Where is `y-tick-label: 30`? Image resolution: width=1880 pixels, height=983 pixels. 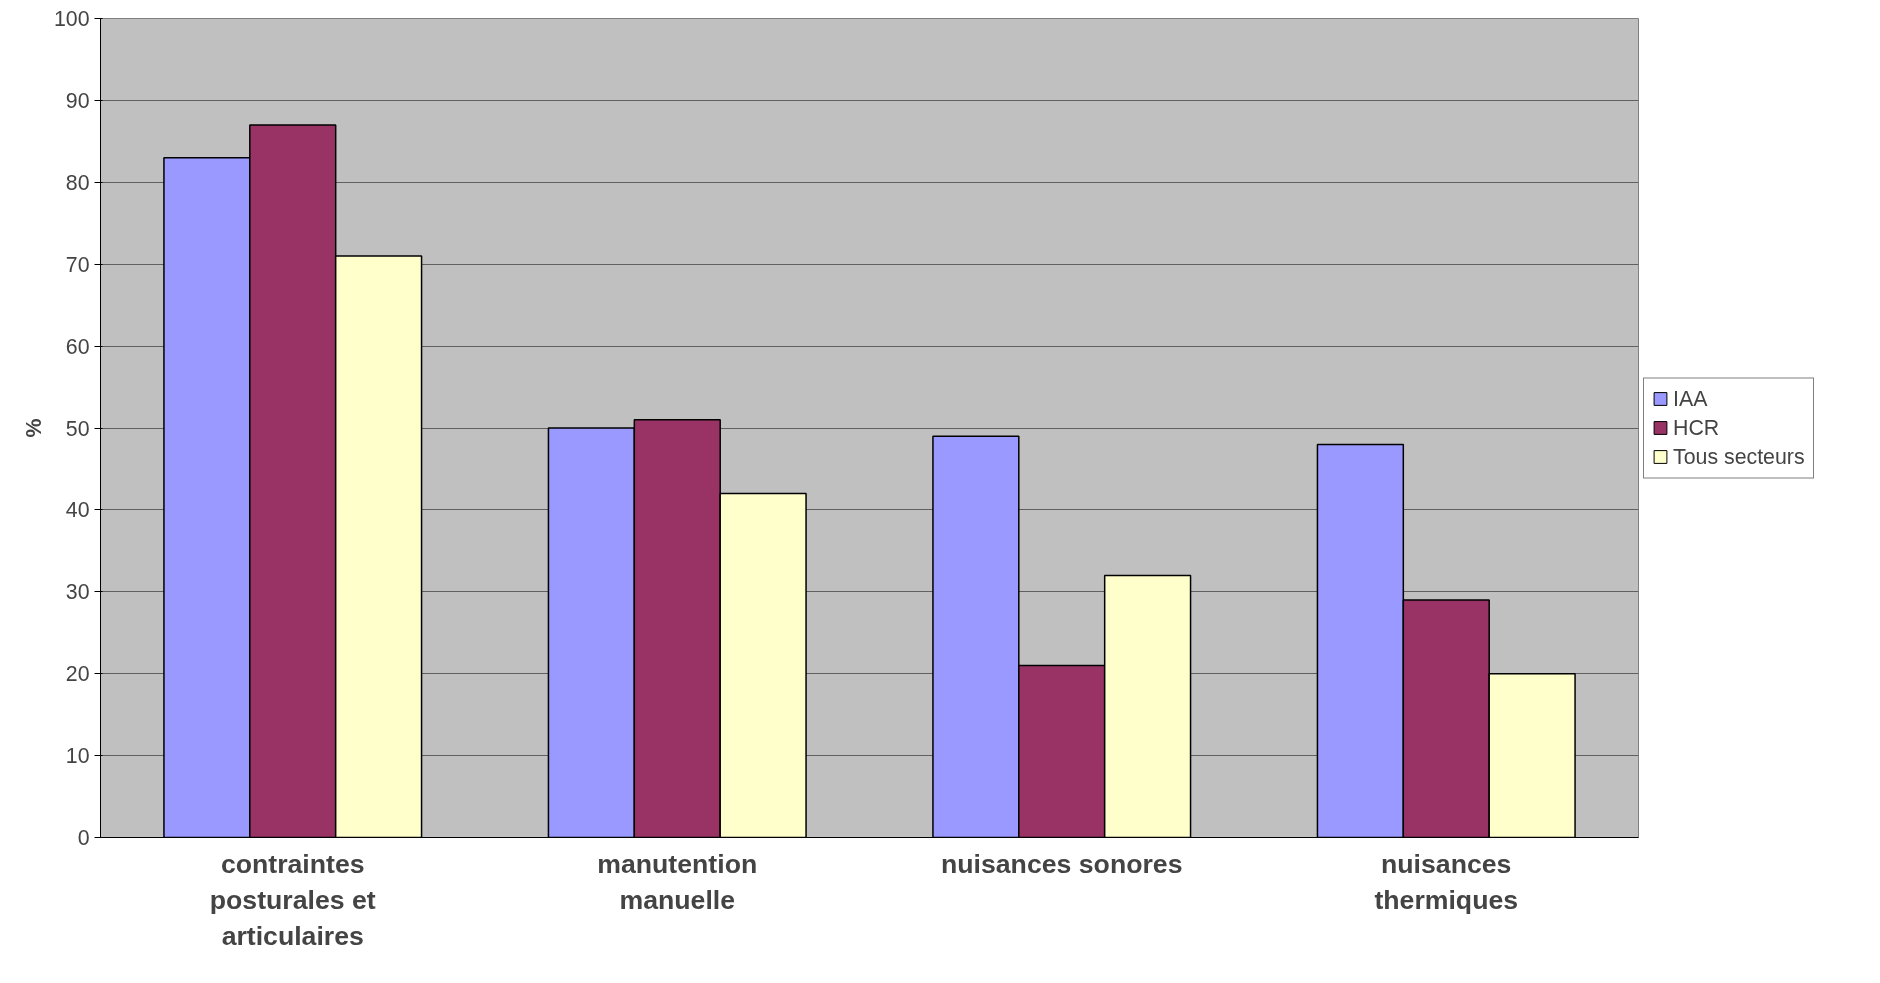
y-tick-label: 30 is located at coordinates (77, 592).